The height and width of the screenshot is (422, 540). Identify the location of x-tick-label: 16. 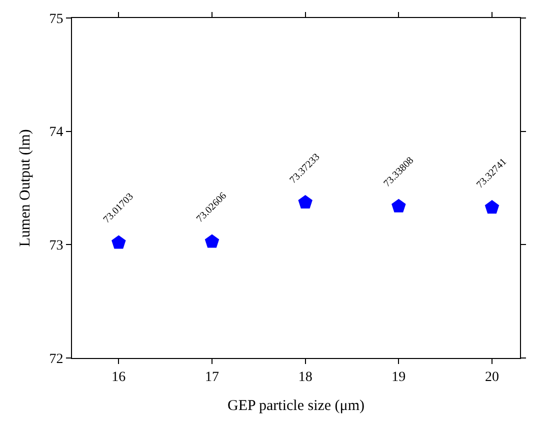
(119, 377).